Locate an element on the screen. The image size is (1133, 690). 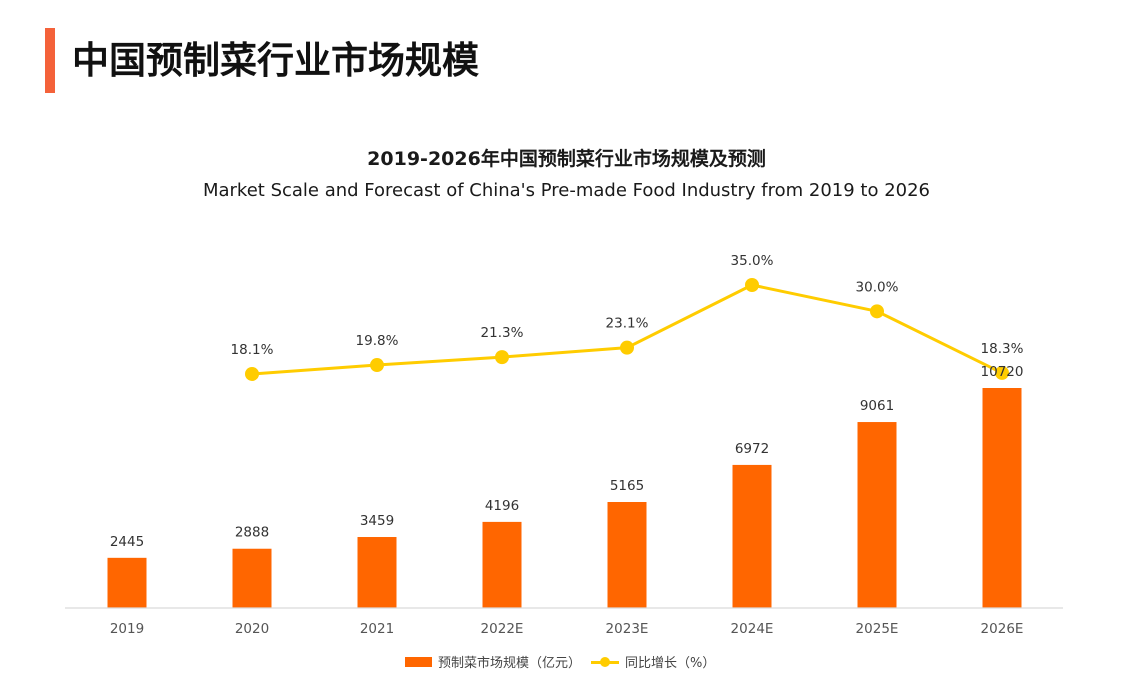
bar-2022E is located at coordinates (502, 564).